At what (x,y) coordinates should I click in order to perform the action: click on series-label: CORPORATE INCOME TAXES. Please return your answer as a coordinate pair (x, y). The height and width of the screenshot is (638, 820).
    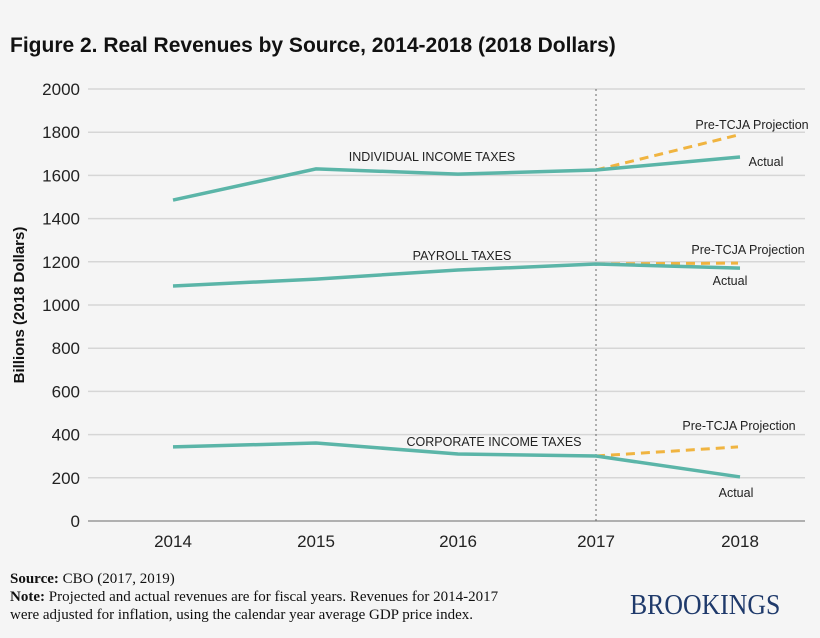
    Looking at the image, I should click on (493, 442).